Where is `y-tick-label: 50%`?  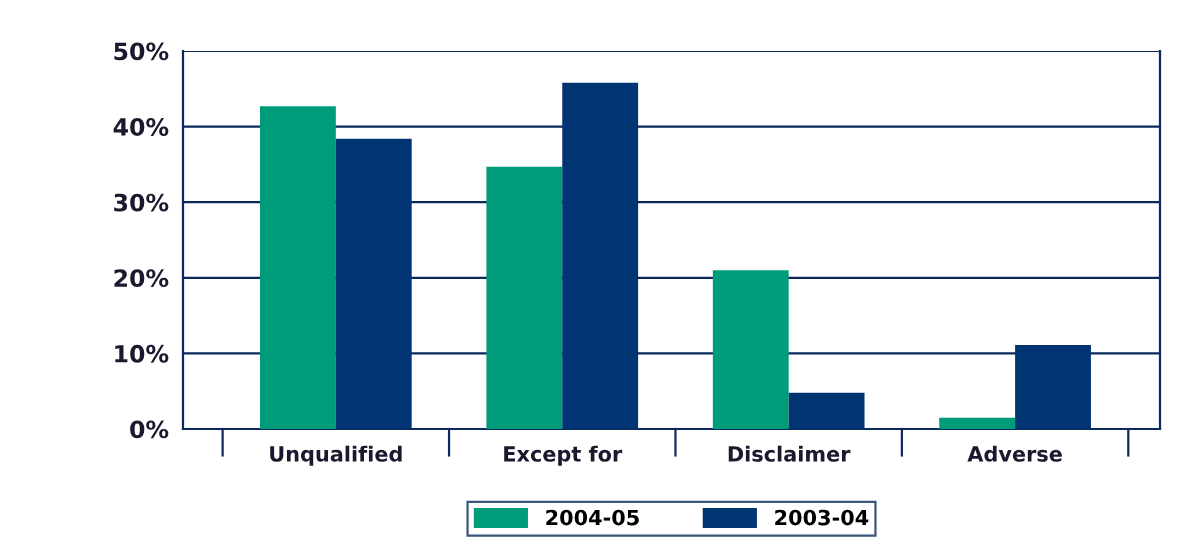
y-tick-label: 50% is located at coordinates (141, 51).